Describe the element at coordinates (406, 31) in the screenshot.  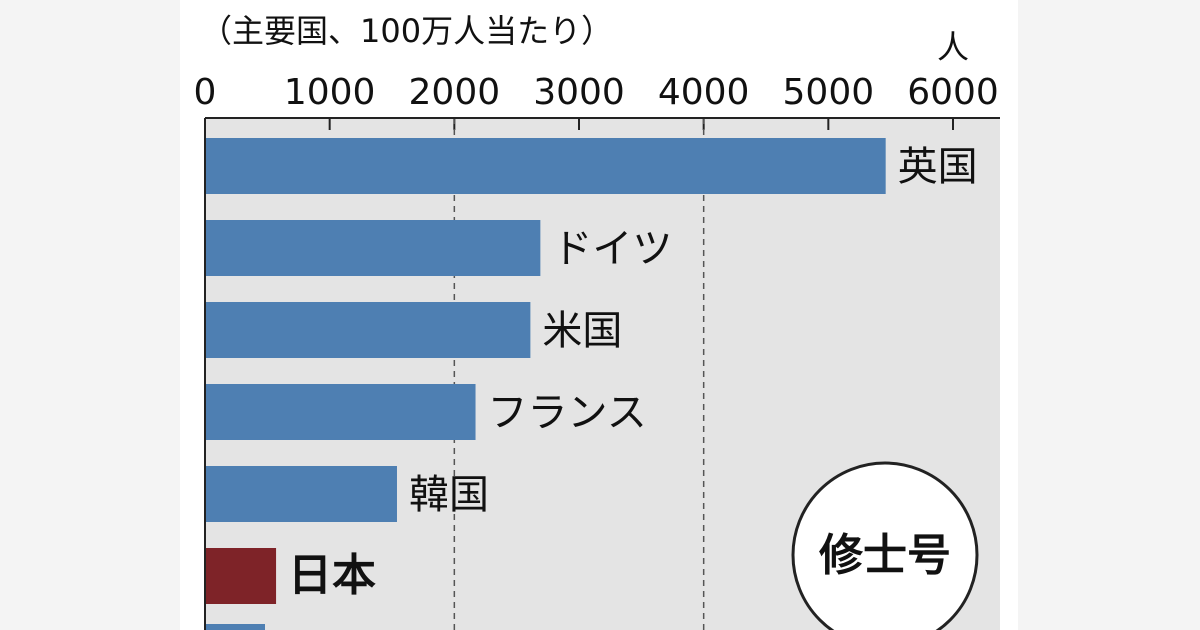
I see `chart-subtitle: （主要国、100万人当たり）` at that location.